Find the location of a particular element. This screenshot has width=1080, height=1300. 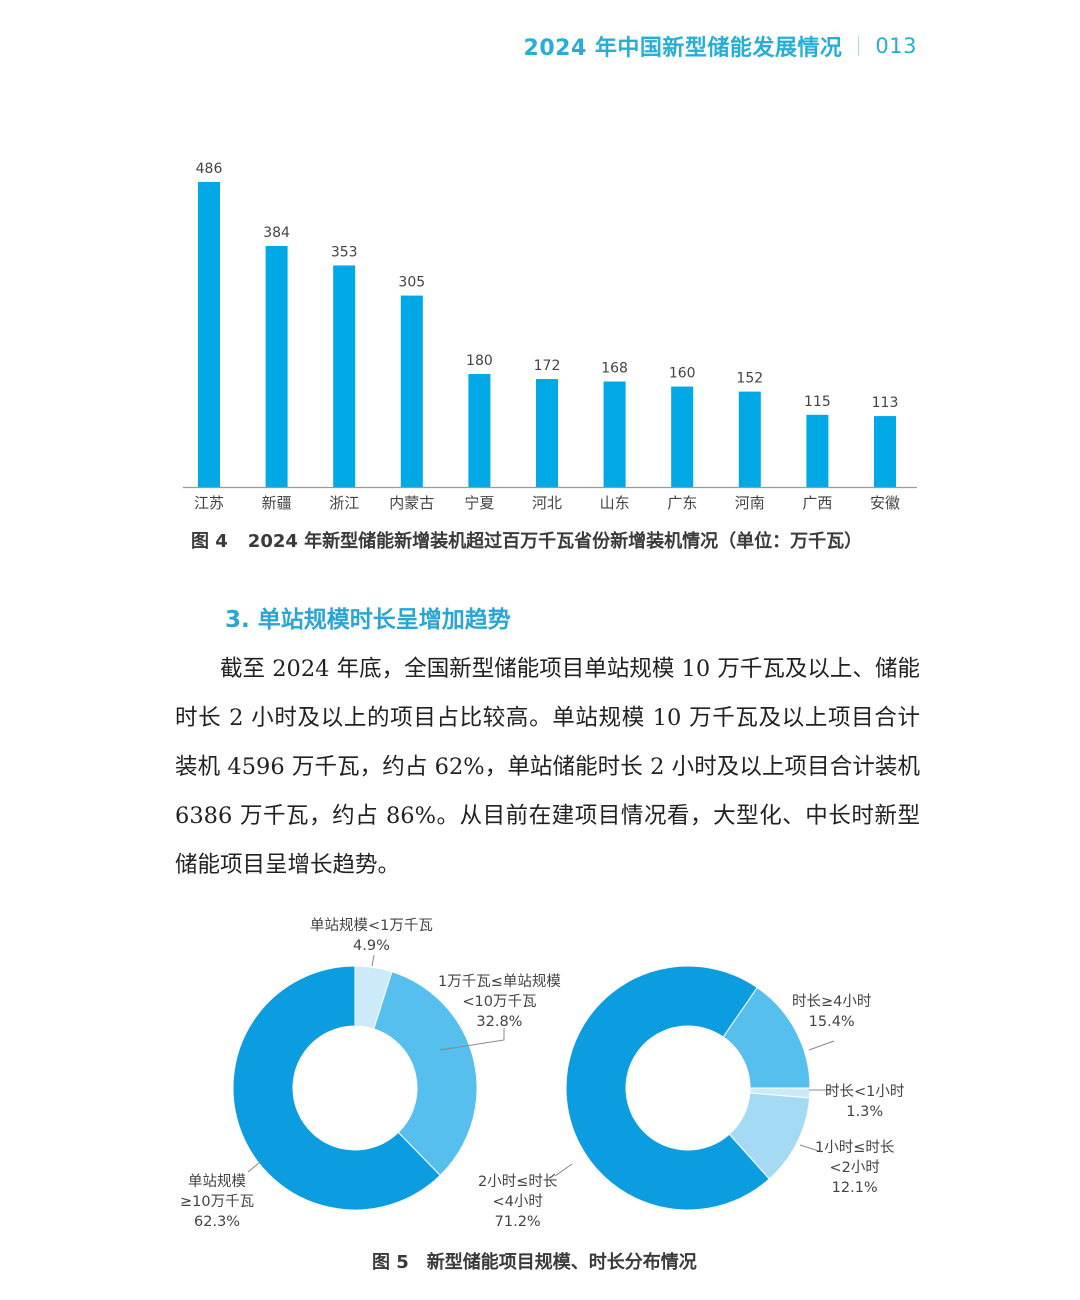

bar-山东 is located at coordinates (614, 434).